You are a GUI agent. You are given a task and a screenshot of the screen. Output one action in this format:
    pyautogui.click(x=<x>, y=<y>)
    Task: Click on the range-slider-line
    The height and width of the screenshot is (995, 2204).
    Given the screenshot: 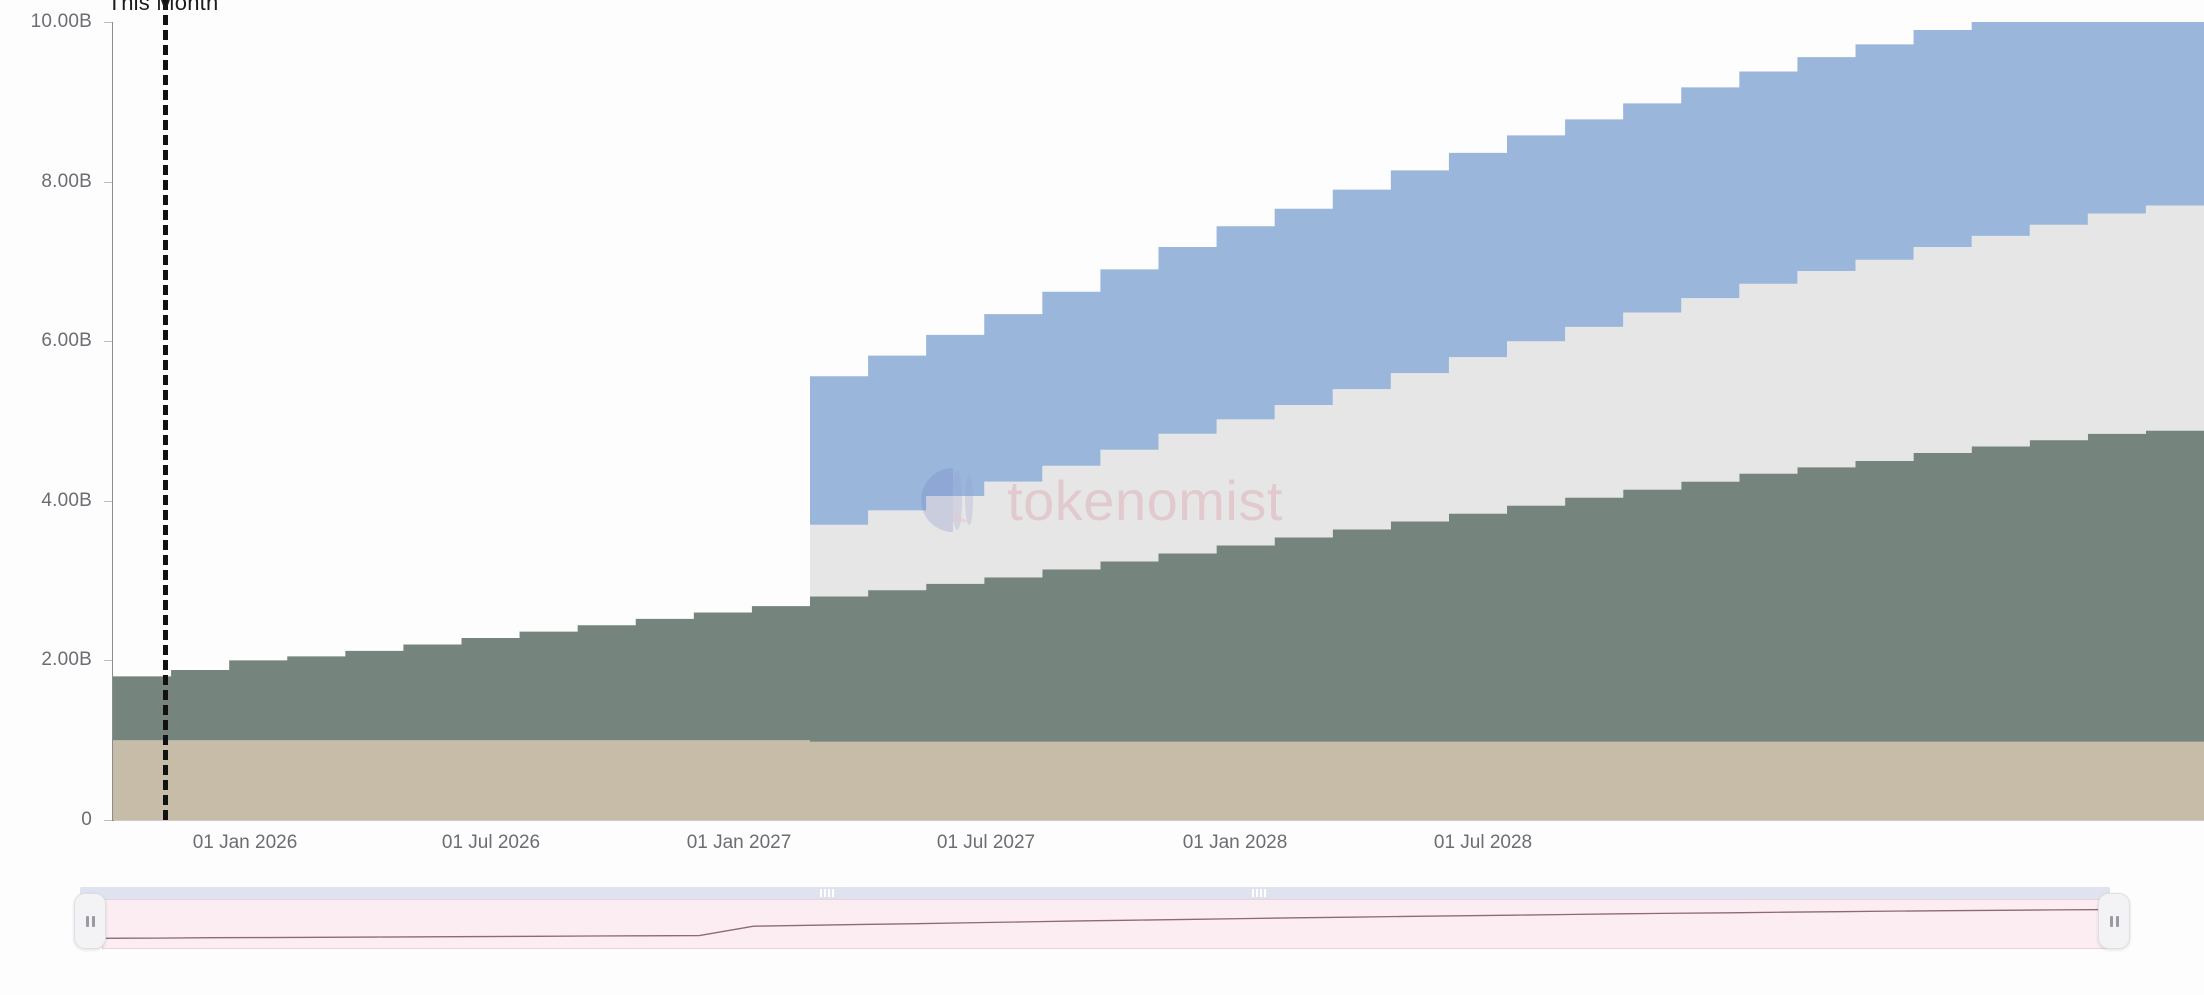 What is the action you would take?
    pyautogui.click(x=1106, y=923)
    